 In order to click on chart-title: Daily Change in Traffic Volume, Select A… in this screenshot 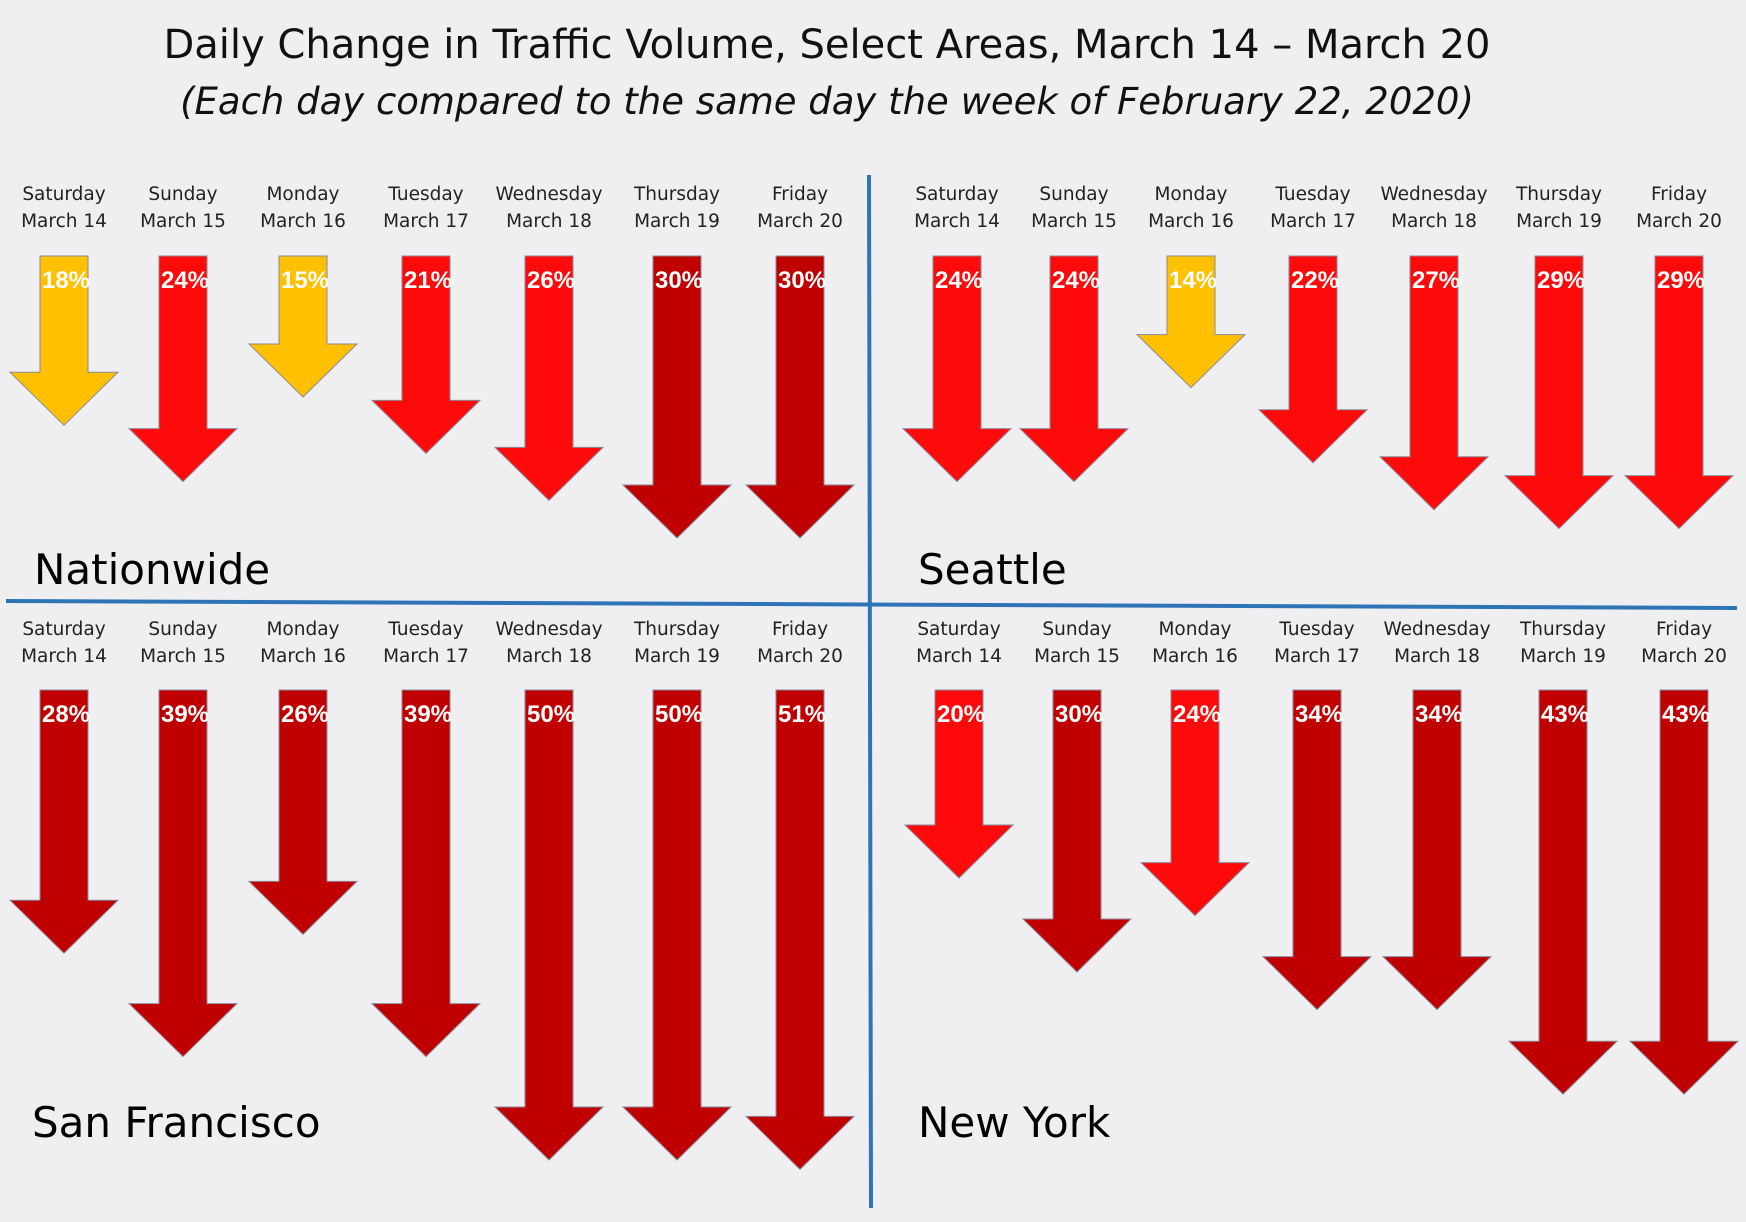, I will do `click(826, 45)`.